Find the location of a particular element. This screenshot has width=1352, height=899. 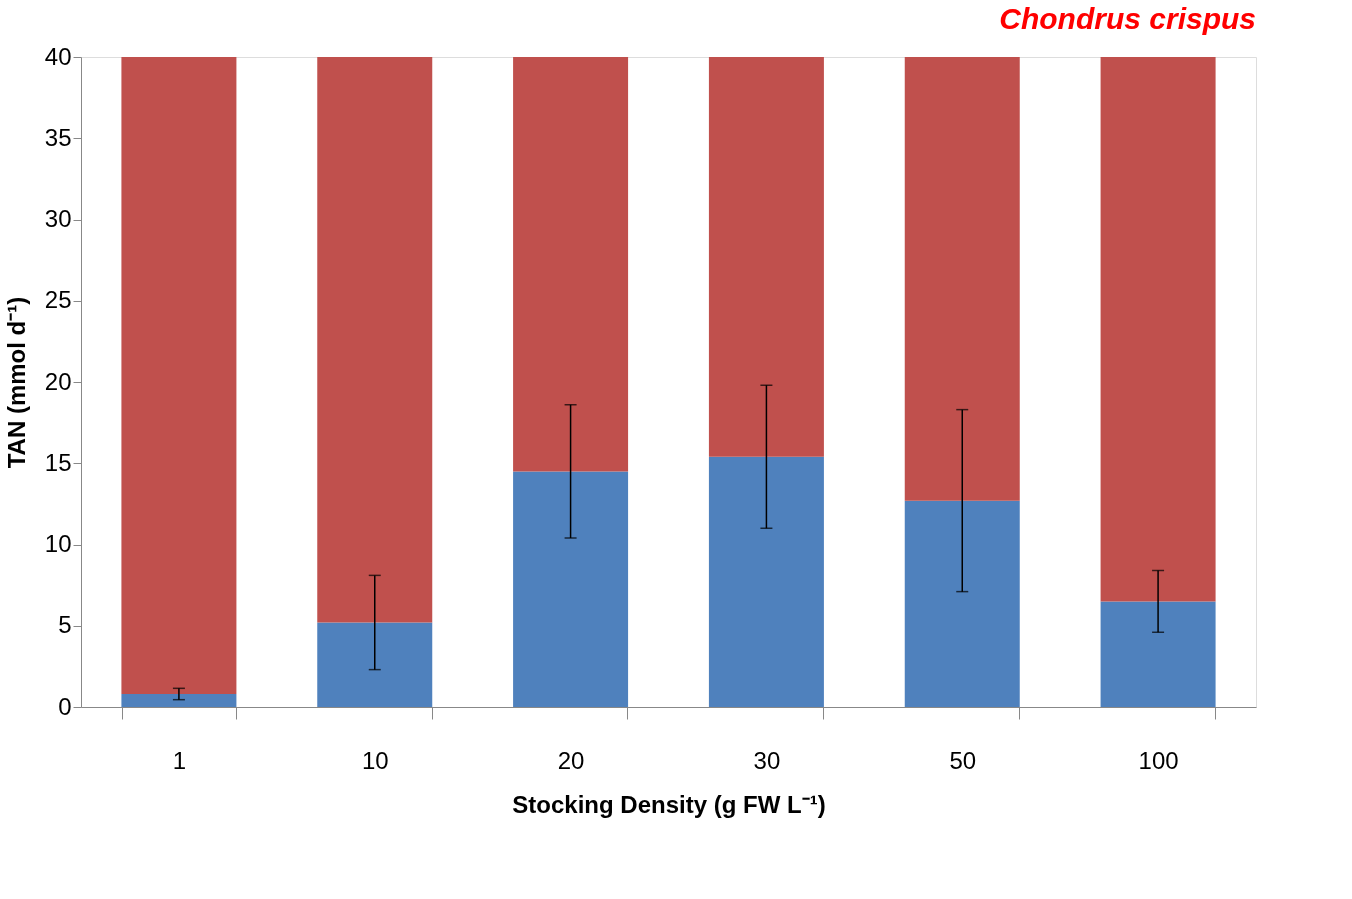

x-tick-label: 10 is located at coordinates (375, 760).